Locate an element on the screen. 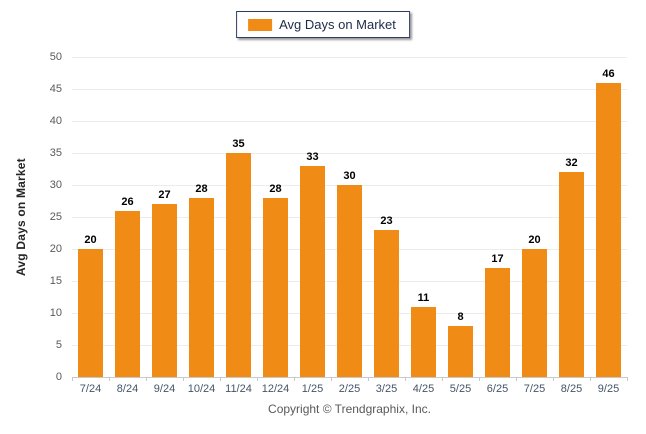 This screenshot has width=646, height=434. y-axis-tick-label: 45 is located at coordinates (55, 89).